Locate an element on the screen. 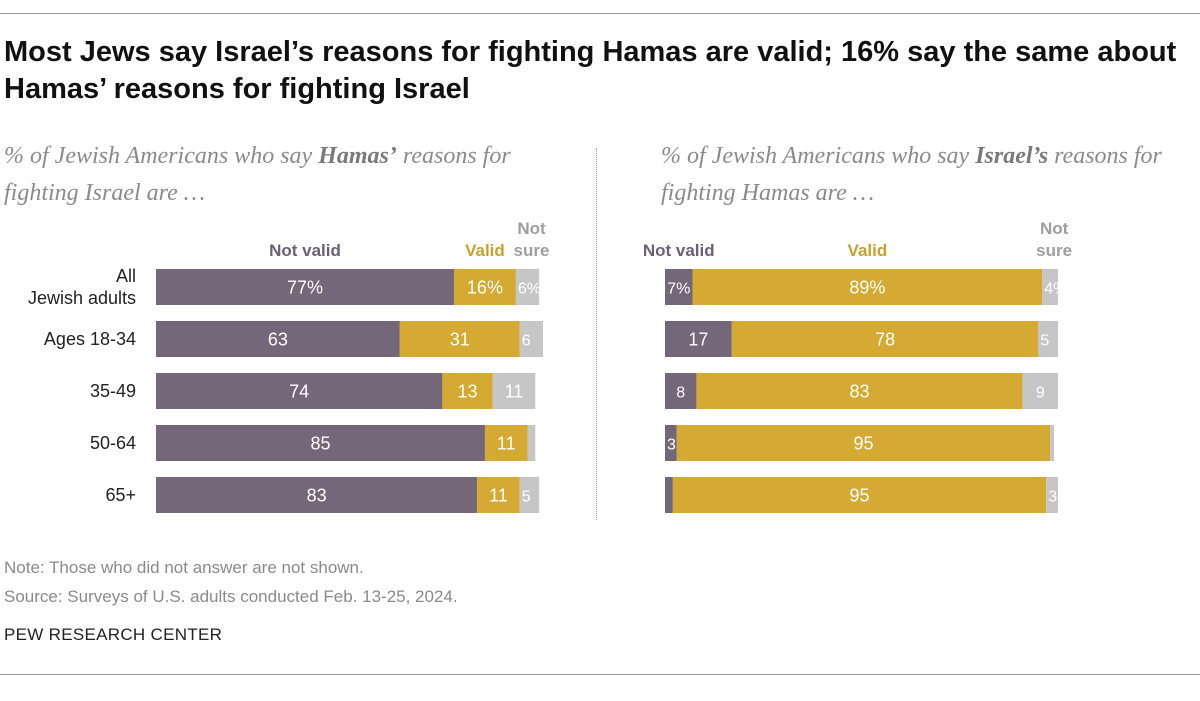  right-data-label-valid-row-1: 89% is located at coordinates (867, 288).